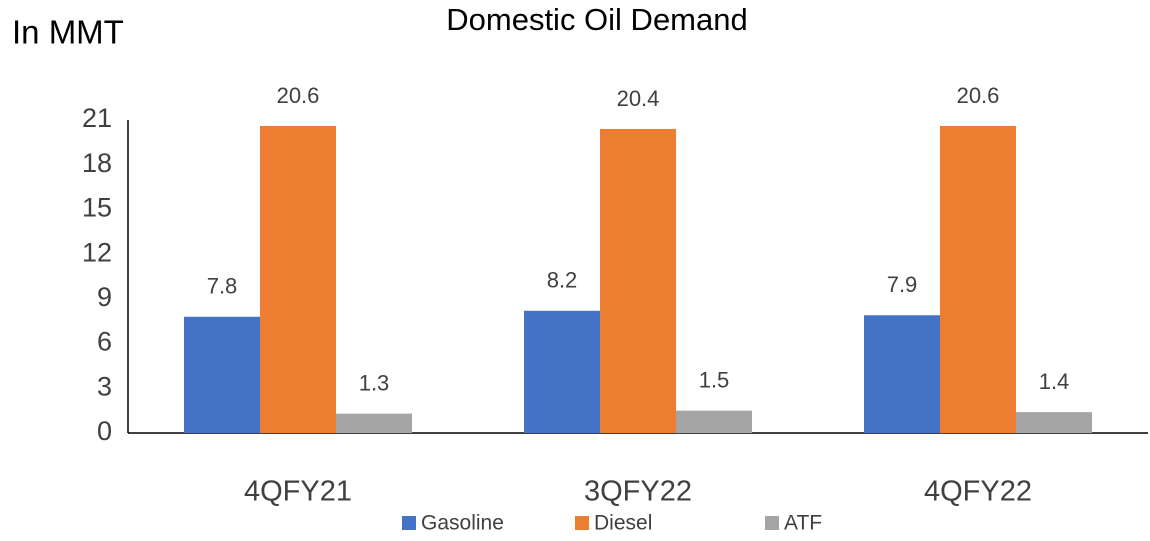  Describe the element at coordinates (978, 492) in the screenshot. I see `x-tick-label: 4QFY22` at that location.